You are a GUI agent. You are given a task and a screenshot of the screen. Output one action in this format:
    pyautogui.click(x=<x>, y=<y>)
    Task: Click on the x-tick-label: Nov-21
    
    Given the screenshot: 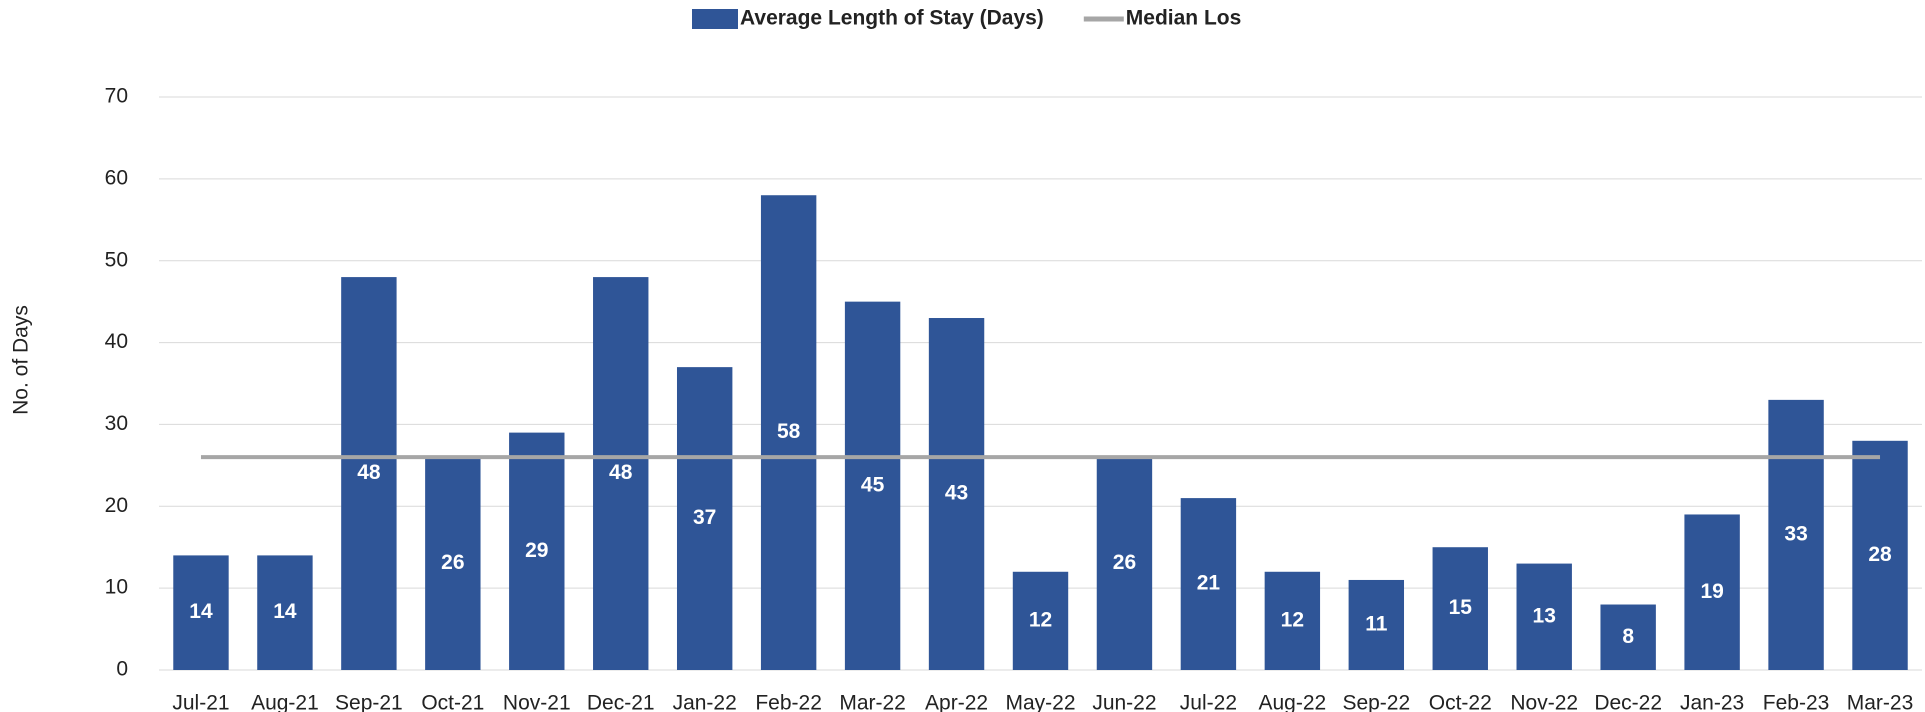 What is the action you would take?
    pyautogui.click(x=537, y=702)
    